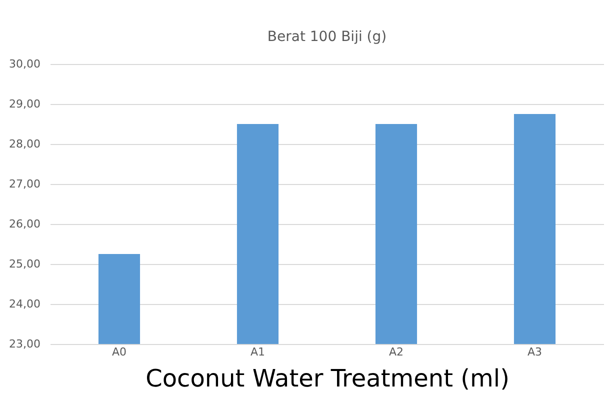  I want to click on y-tick-label: 24,00, so click(24, 304).